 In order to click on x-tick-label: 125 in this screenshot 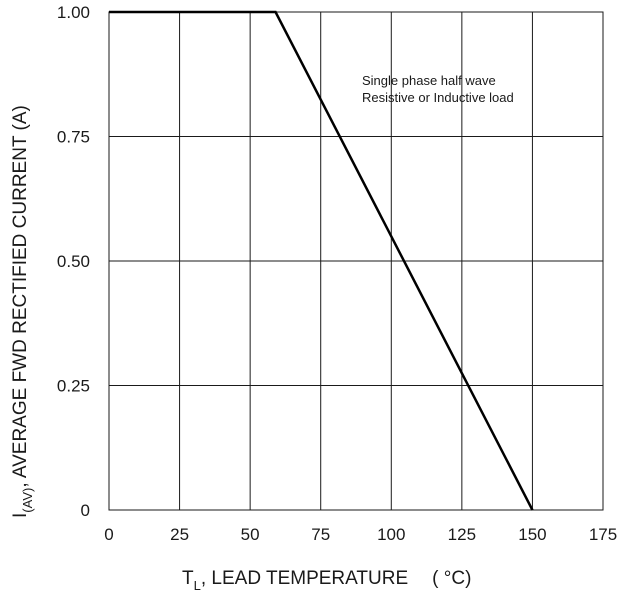, I will do `click(462, 534)`.